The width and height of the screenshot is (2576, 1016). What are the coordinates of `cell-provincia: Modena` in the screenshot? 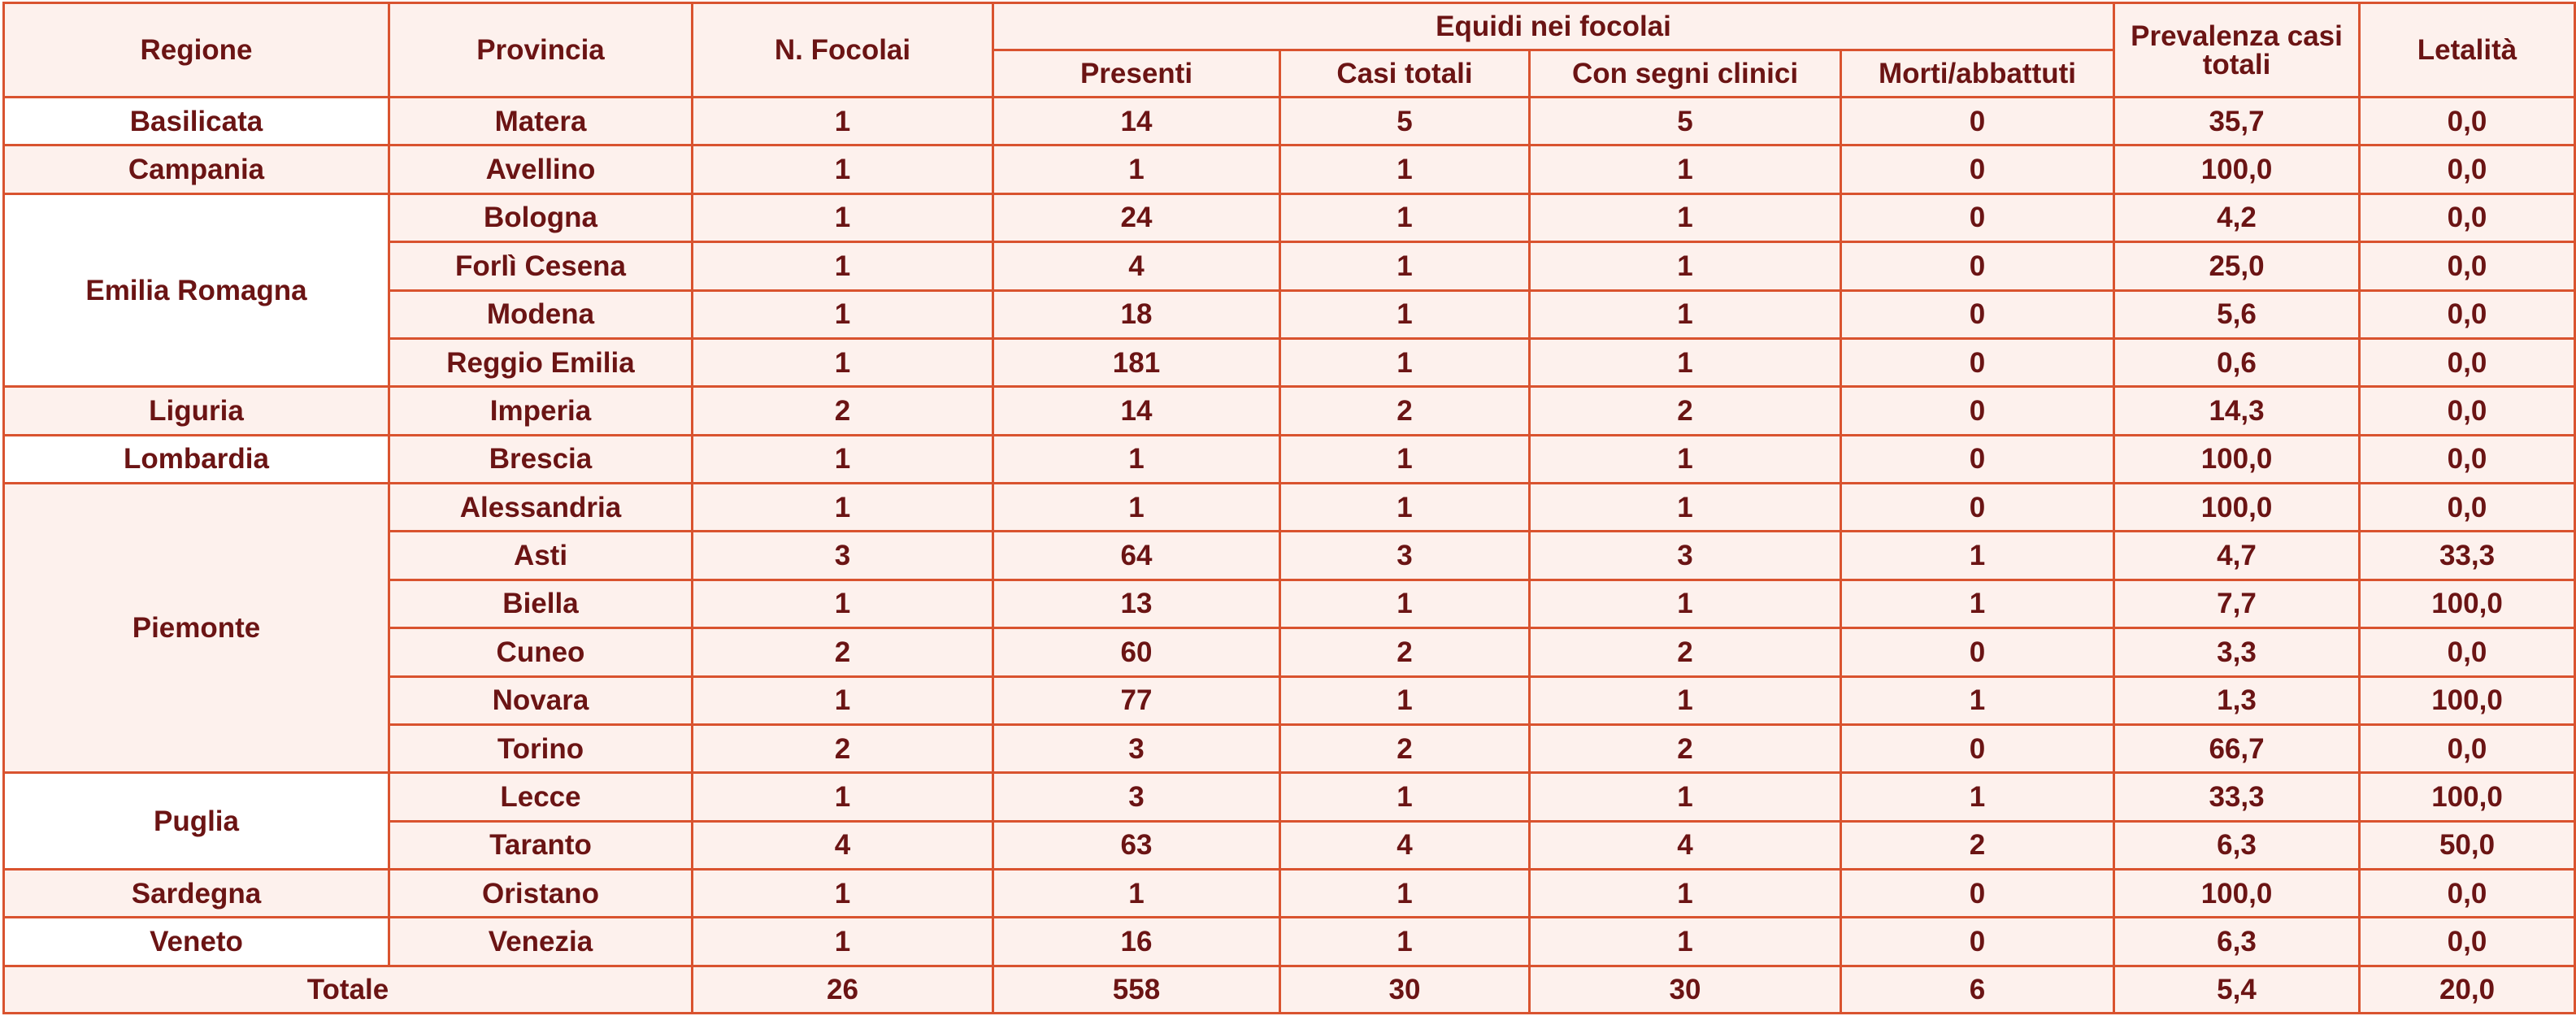 It's located at (540, 314).